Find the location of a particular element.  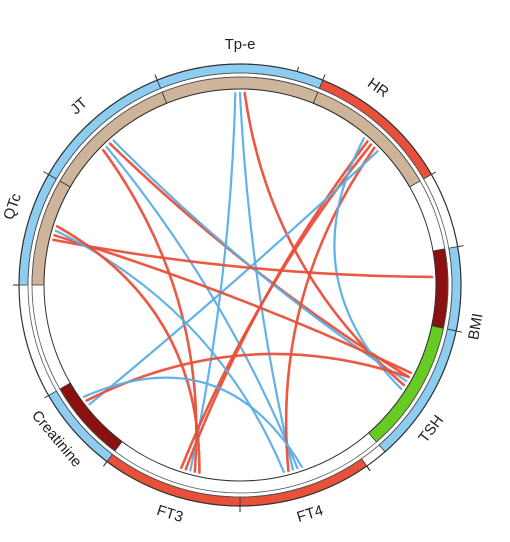

label-bmi: BMI is located at coordinates (475, 326).